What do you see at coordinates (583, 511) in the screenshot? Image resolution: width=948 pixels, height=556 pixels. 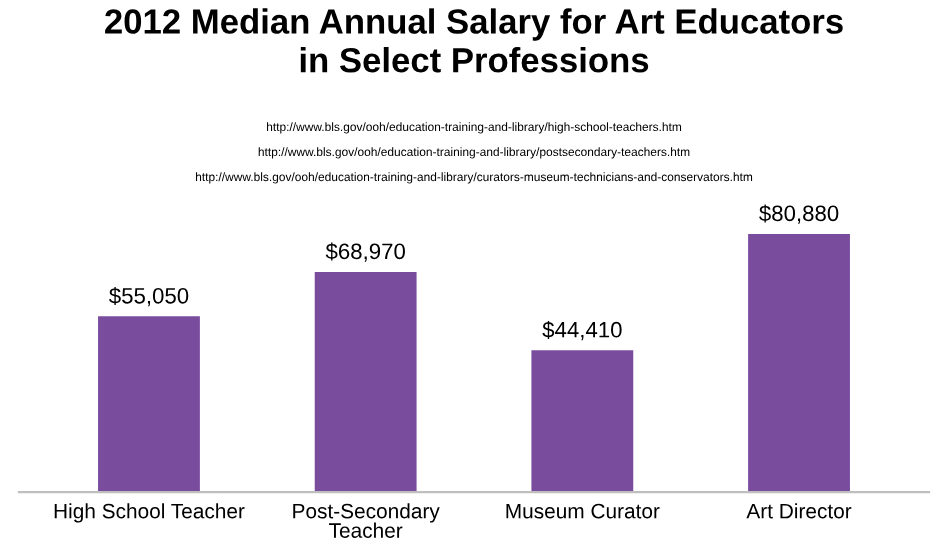 I see `x-tick-label: Museum Curator` at bounding box center [583, 511].